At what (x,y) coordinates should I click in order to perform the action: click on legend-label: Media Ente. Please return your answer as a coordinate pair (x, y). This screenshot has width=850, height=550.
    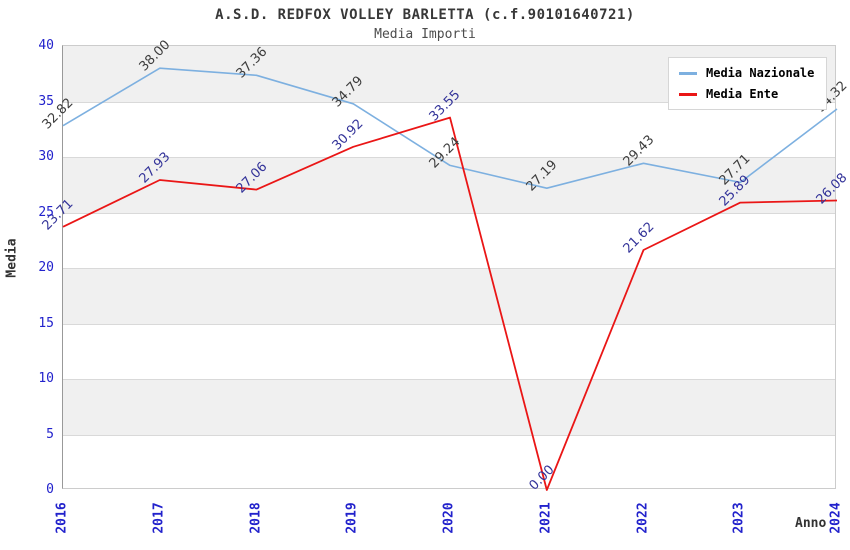
    Looking at the image, I should click on (742, 94).